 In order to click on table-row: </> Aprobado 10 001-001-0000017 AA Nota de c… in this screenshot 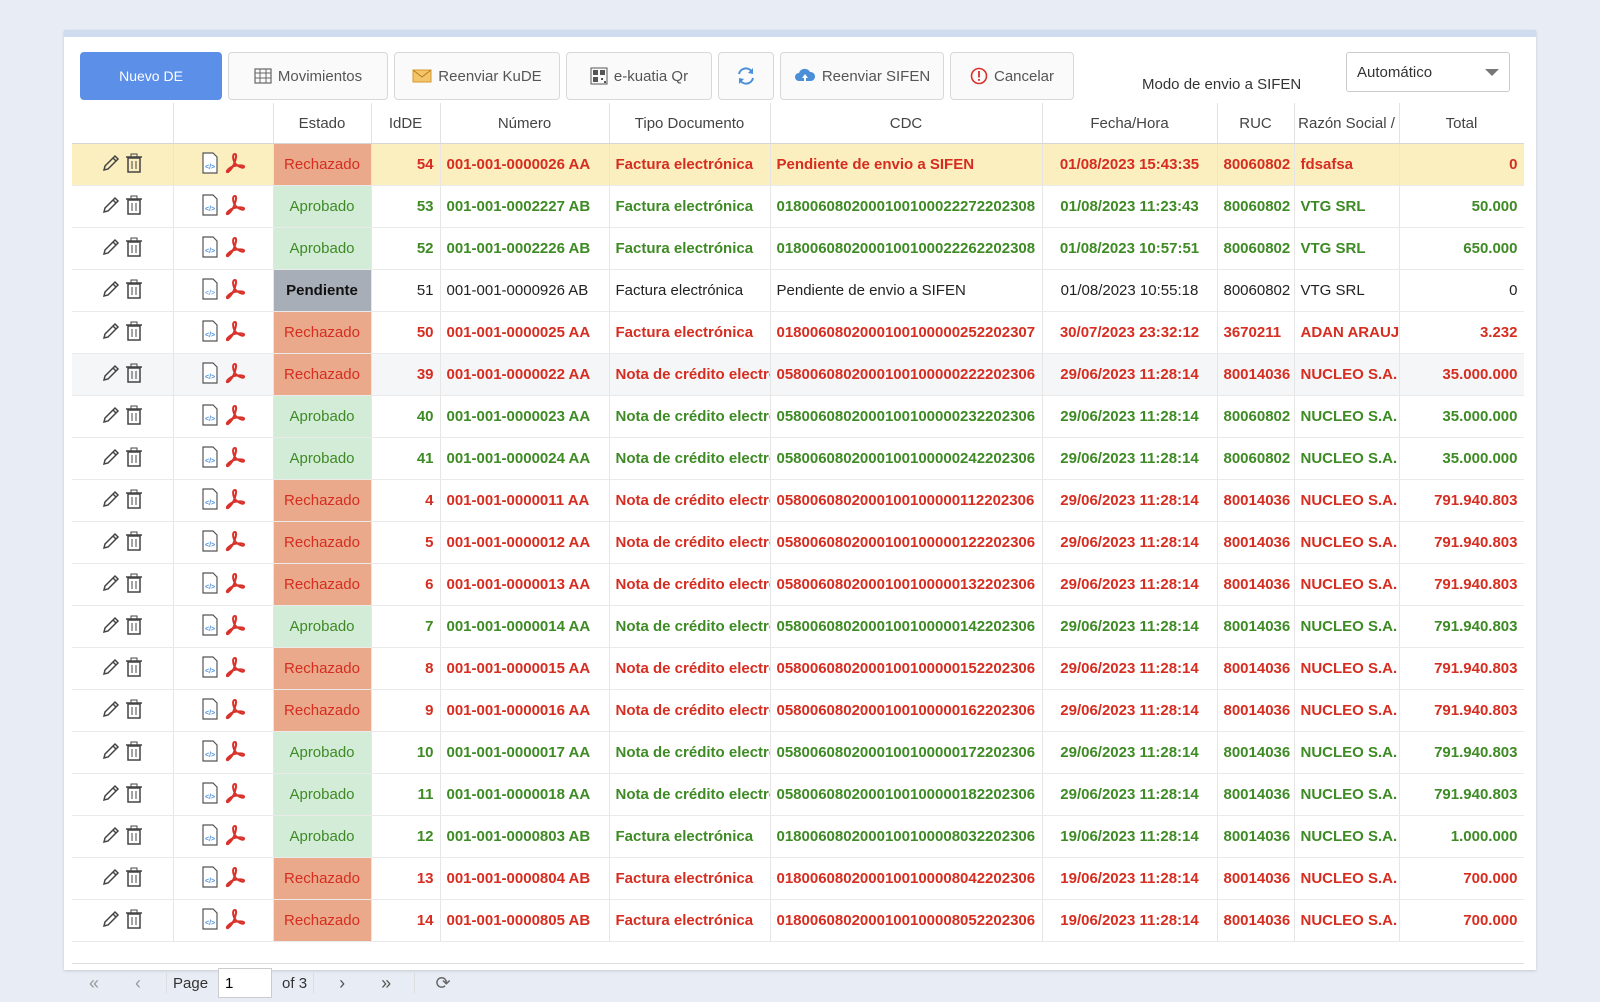, I will do `click(798, 752)`.